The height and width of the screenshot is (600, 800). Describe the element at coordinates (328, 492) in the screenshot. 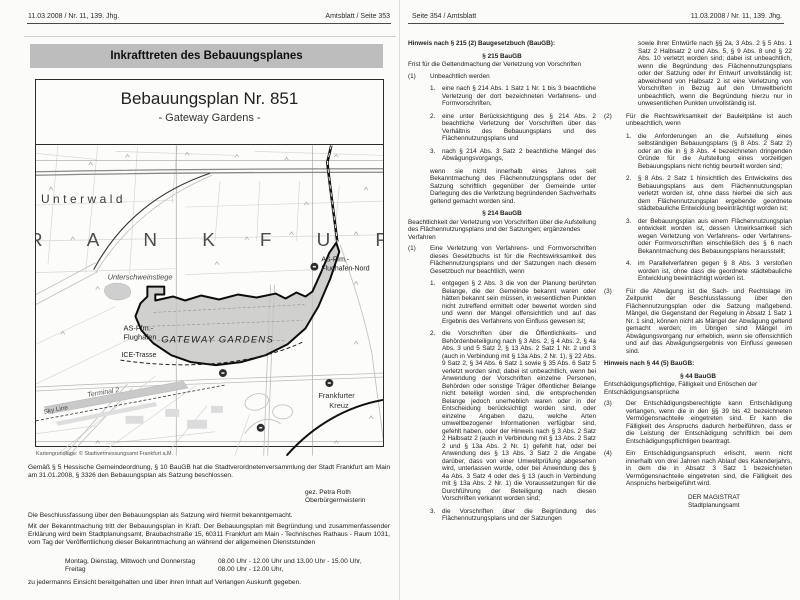

I see `signature-name: gez. Petra Roth` at that location.